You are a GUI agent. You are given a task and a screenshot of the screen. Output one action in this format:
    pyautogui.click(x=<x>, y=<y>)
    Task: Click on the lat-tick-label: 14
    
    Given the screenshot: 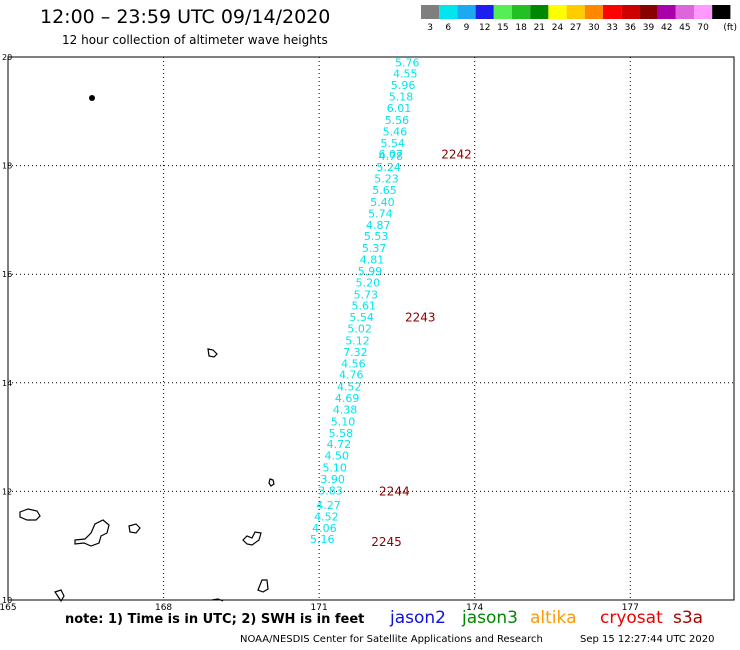 What is the action you would take?
    pyautogui.click(x=7, y=383)
    